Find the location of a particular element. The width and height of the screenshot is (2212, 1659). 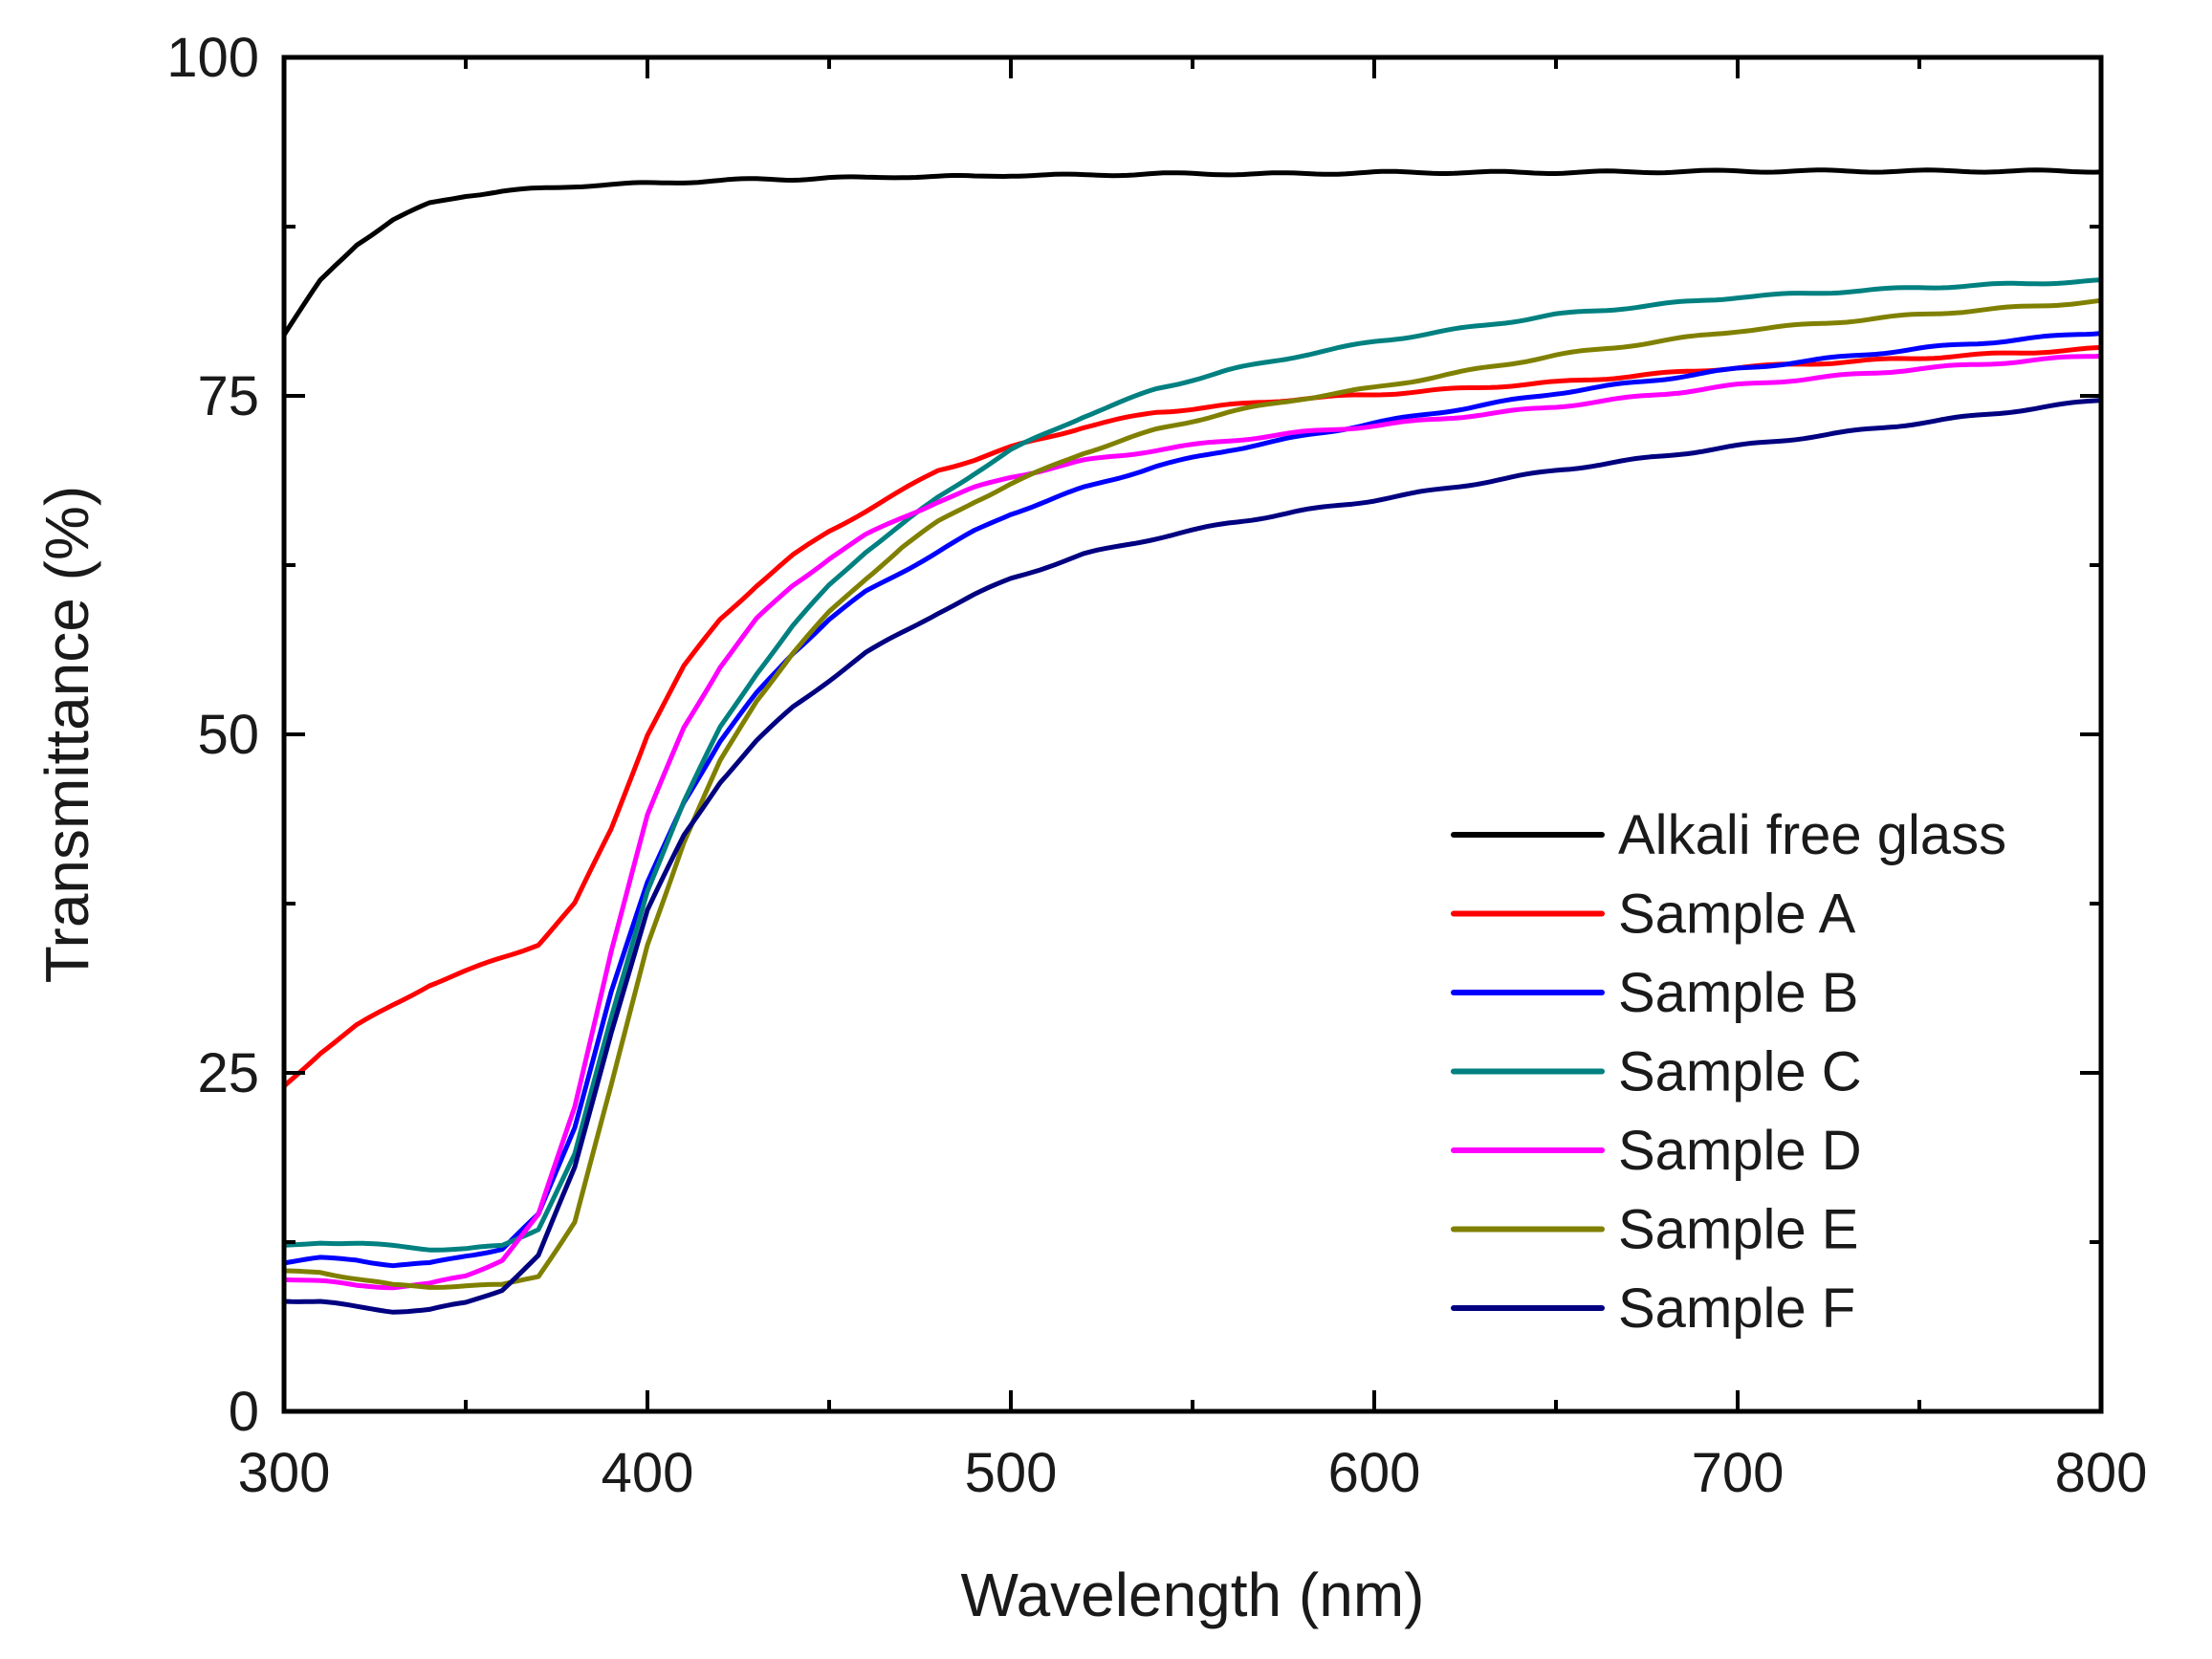

x-tick-label: 800 is located at coordinates (2101, 1473).